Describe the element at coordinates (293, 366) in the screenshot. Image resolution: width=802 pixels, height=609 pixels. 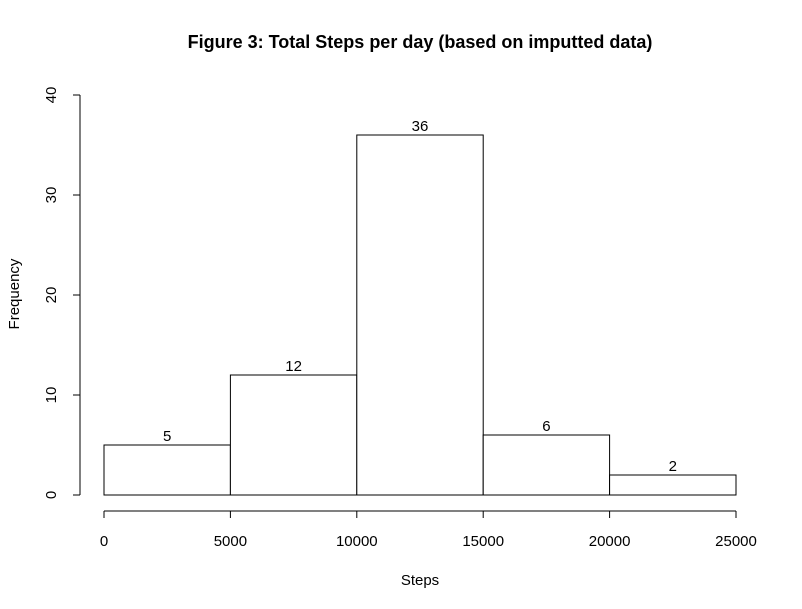
I see `bar-data-label: 12` at that location.